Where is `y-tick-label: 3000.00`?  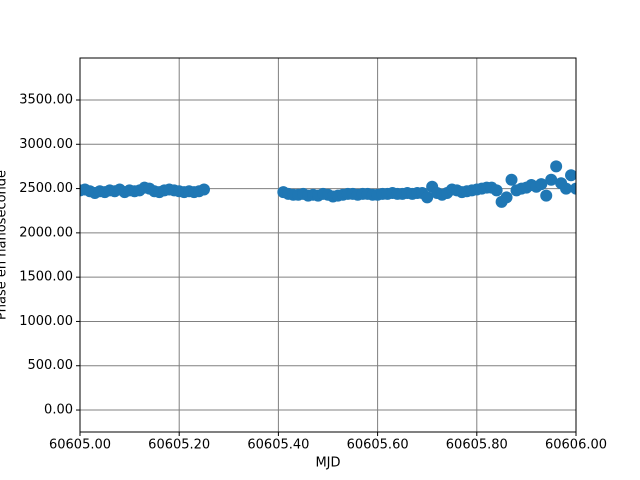 y-tick-label: 3000.00 is located at coordinates (46, 144).